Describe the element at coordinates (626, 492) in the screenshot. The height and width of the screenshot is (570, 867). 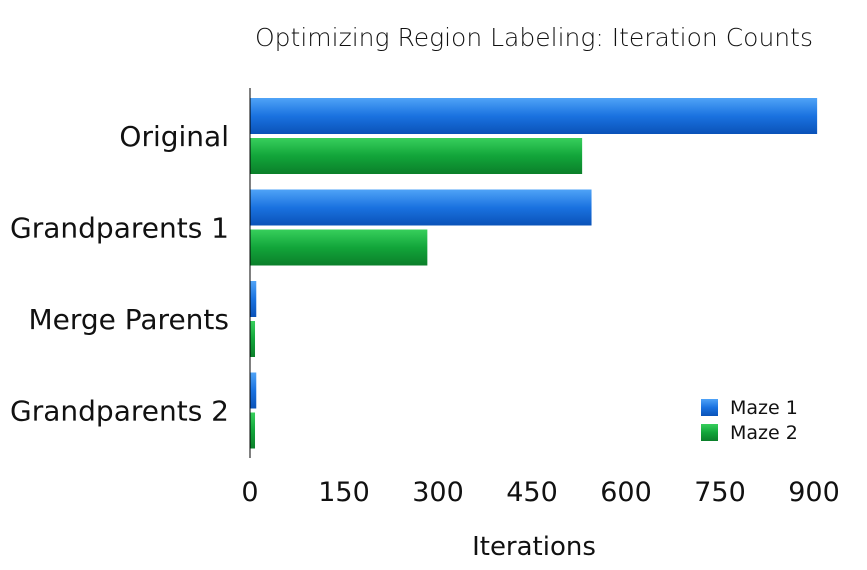
I see `x-tick-label: 600` at that location.